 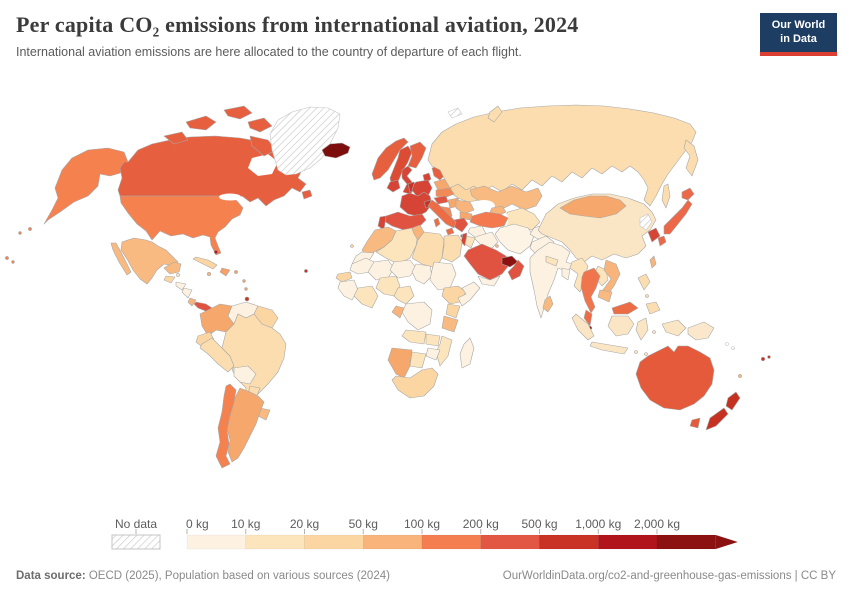 I want to click on country-newfoundland, so click(x=307, y=194).